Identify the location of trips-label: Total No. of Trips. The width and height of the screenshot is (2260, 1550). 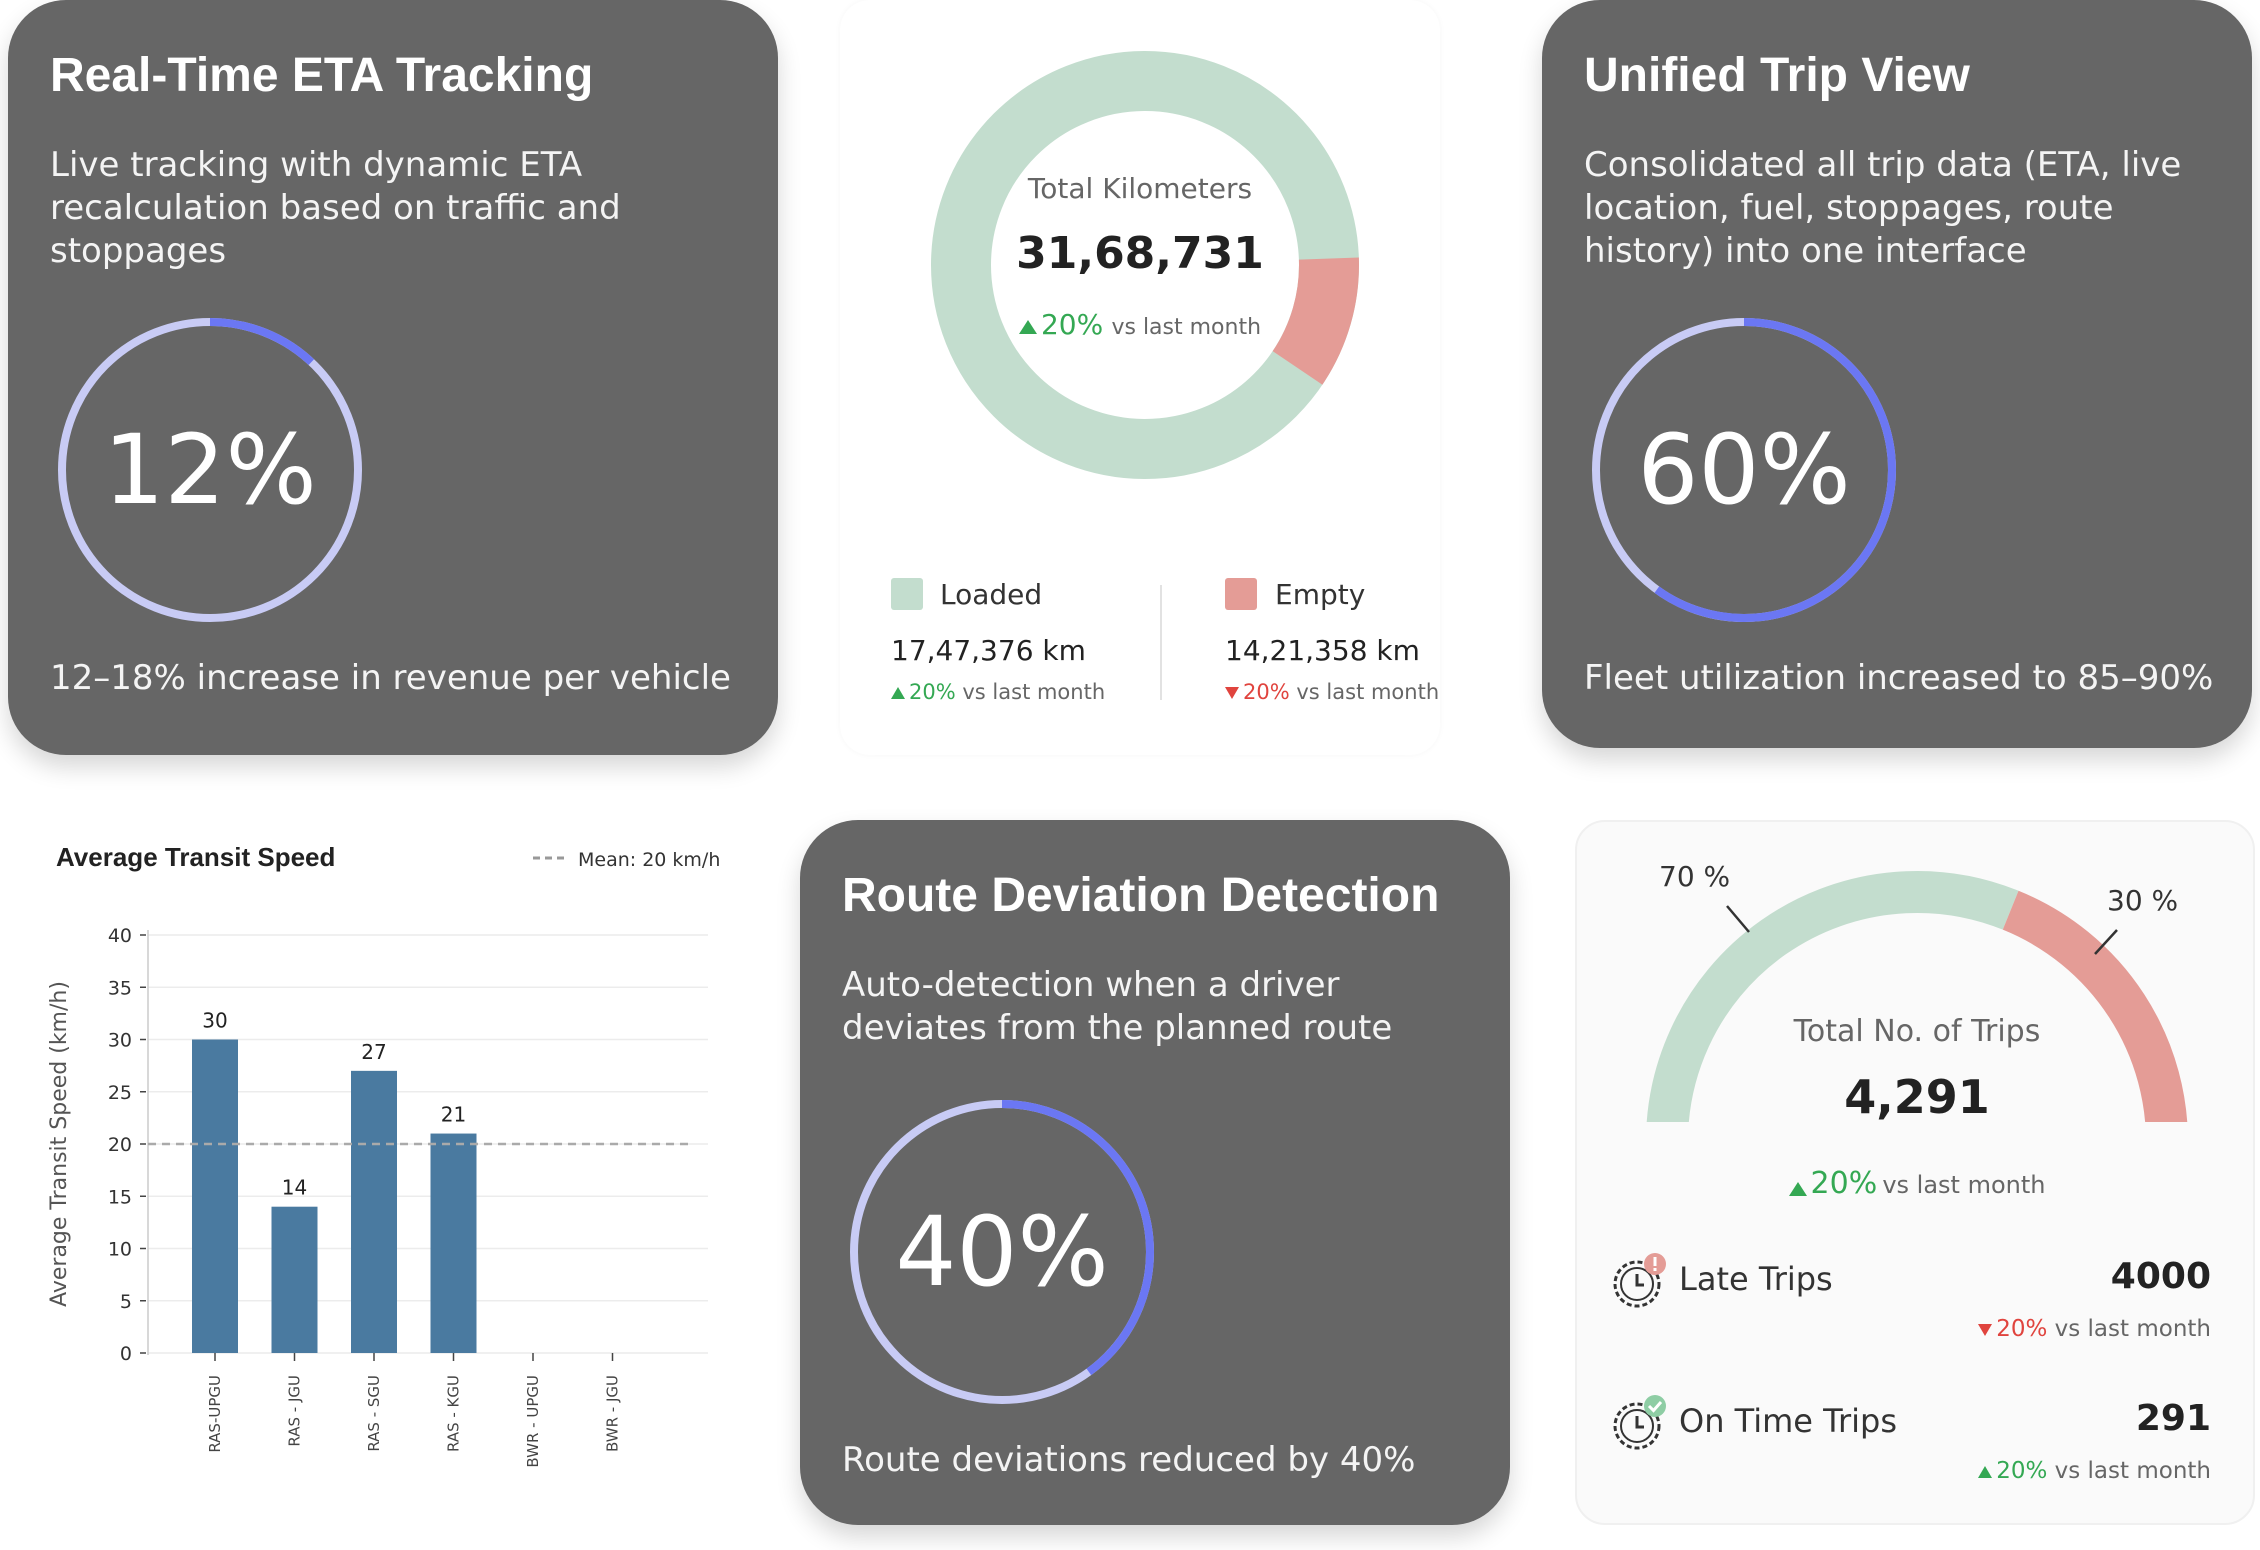
(1917, 1031).